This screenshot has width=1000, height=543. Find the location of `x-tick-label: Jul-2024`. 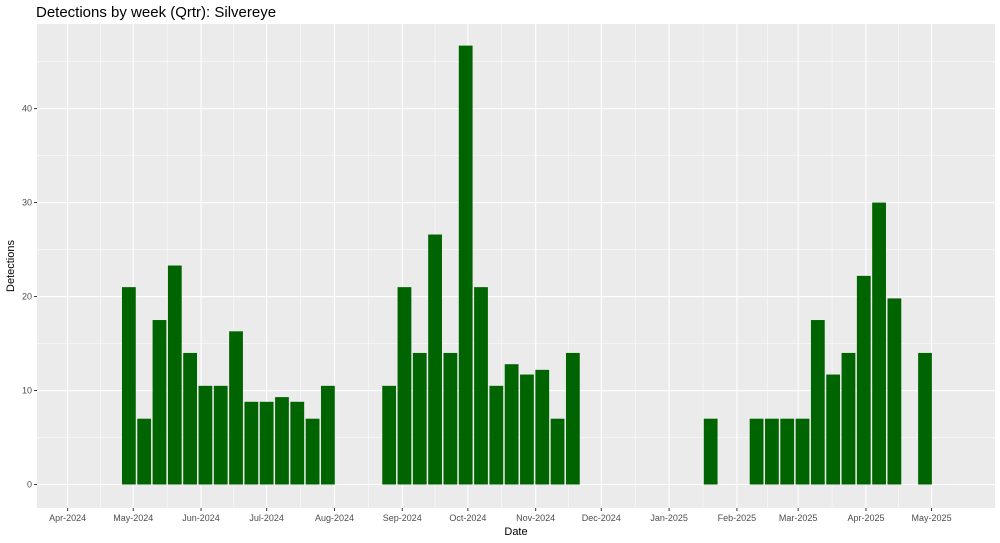

x-tick-label: Jul-2024 is located at coordinates (266, 518).